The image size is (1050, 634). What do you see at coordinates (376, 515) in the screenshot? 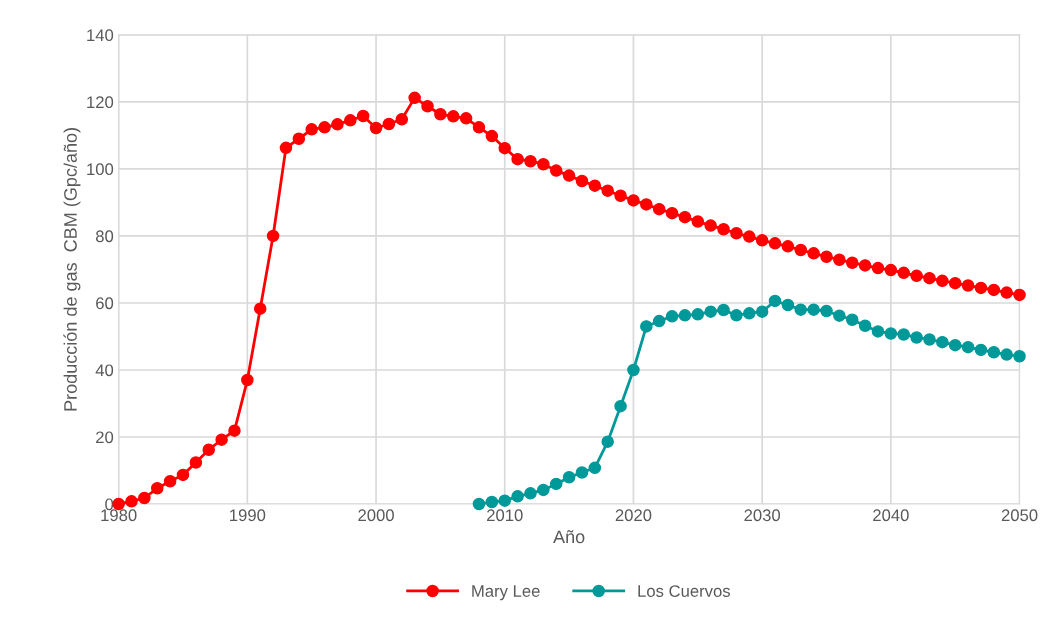
I see `x-tick-label: 2000` at bounding box center [376, 515].